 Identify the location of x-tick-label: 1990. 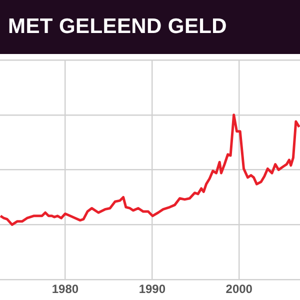
(152, 289).